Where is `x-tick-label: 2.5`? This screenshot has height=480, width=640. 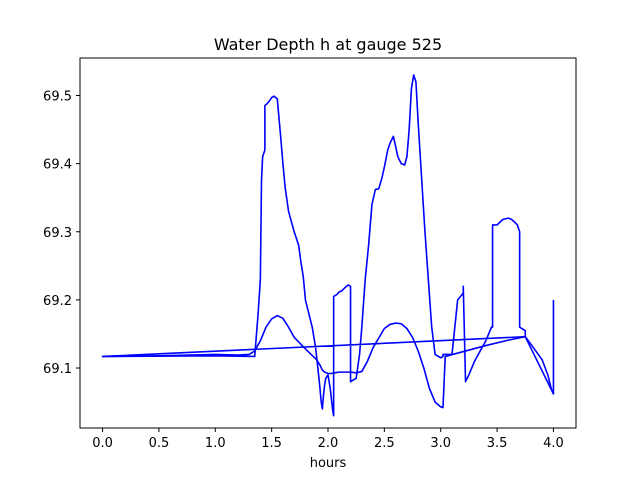 x-tick-label: 2.5 is located at coordinates (384, 443).